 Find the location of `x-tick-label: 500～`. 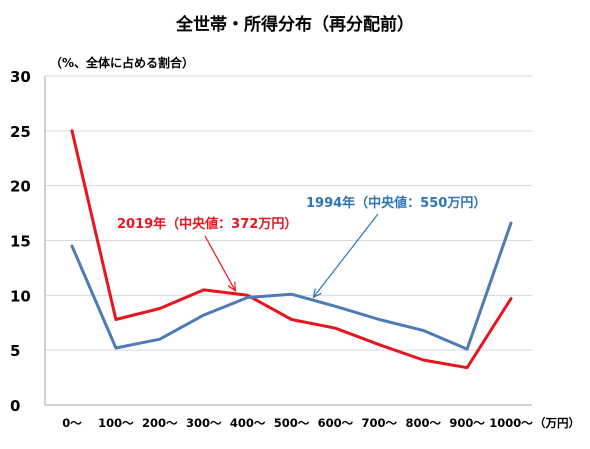

x-tick-label: 500～ is located at coordinates (292, 423).